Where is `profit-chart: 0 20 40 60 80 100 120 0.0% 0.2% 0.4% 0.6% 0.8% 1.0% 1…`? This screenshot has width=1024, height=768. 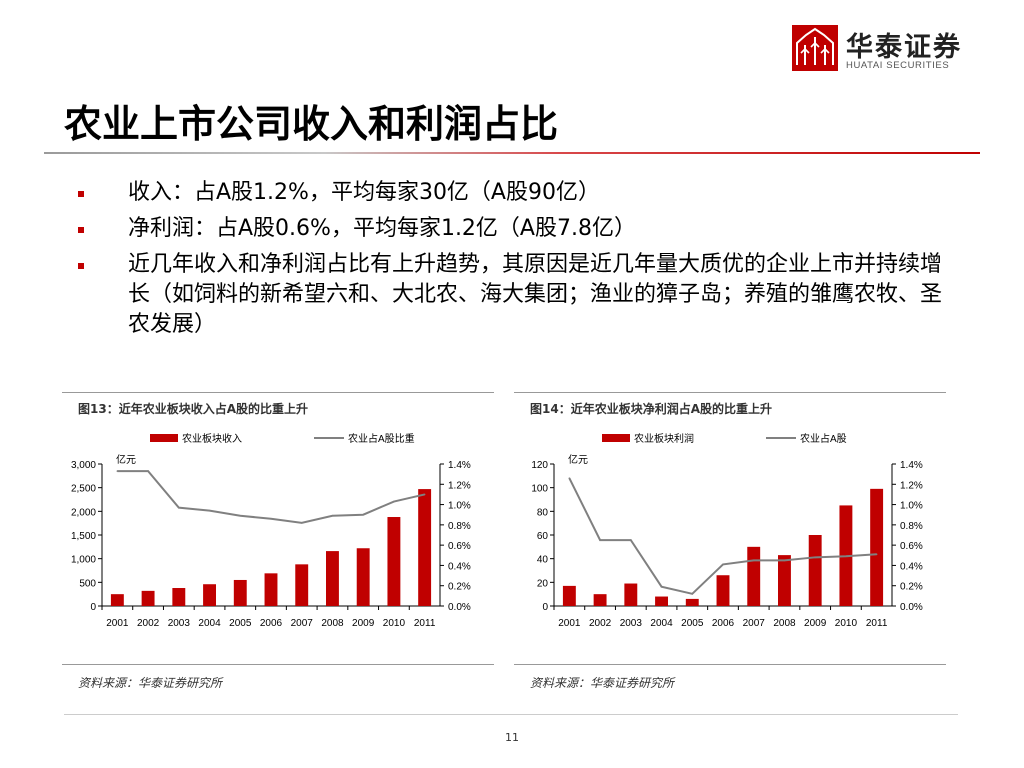
profit-chart: 0 20 40 60 80 100 120 0.0% 0.2% 0.4% 0.6% 0.8% 1.0% 1… is located at coordinates (727, 530).